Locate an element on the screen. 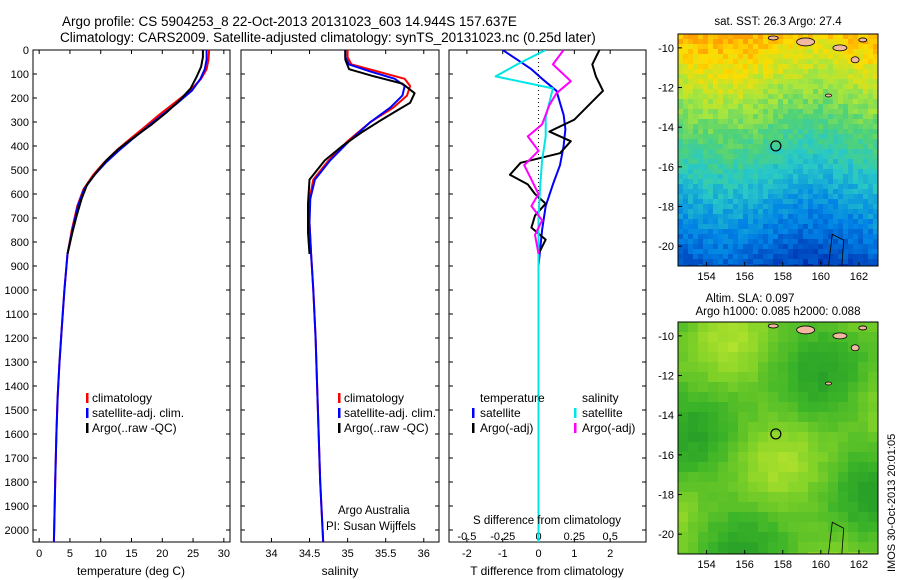 The height and width of the screenshot is (580, 900). salinity-series-argo-raw-qc- is located at coordinates (361, 152).